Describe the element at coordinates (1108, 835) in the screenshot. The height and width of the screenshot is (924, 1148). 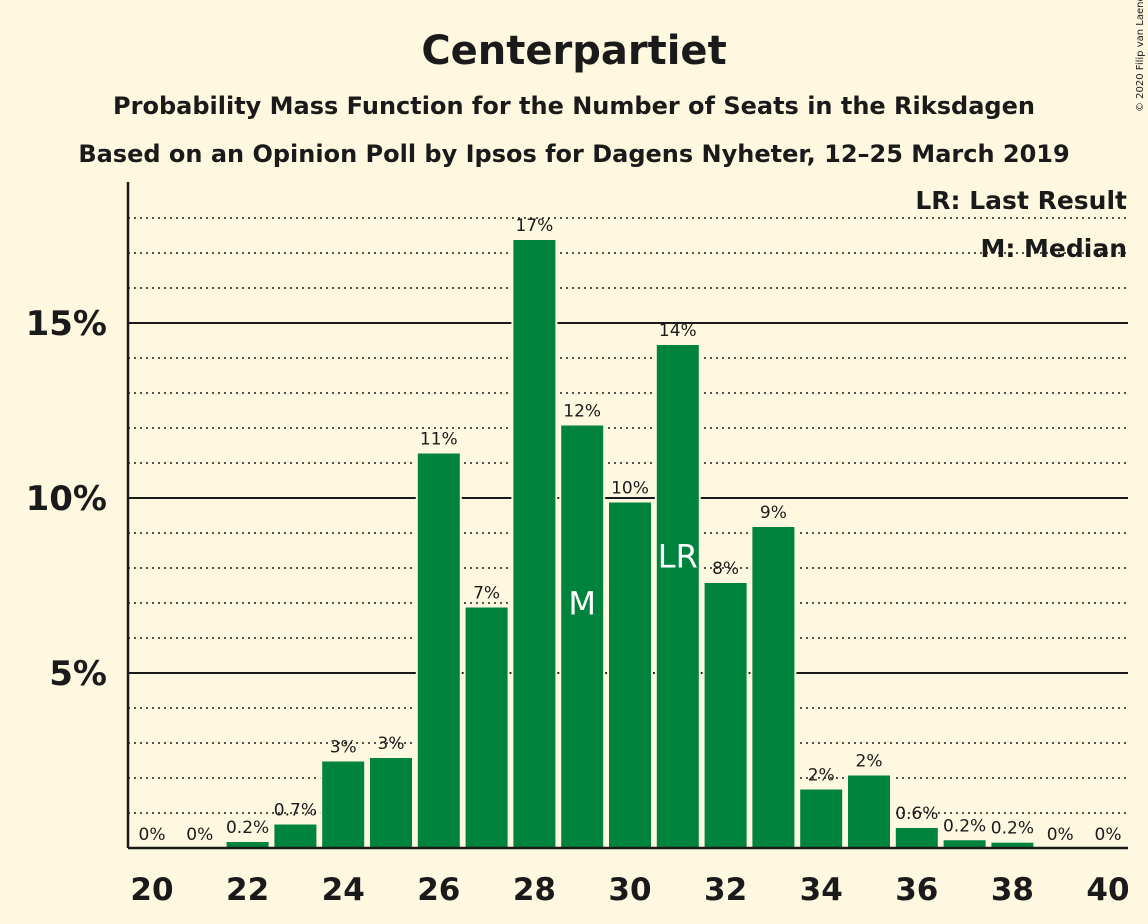
I see `data-label-40: 0%` at that location.